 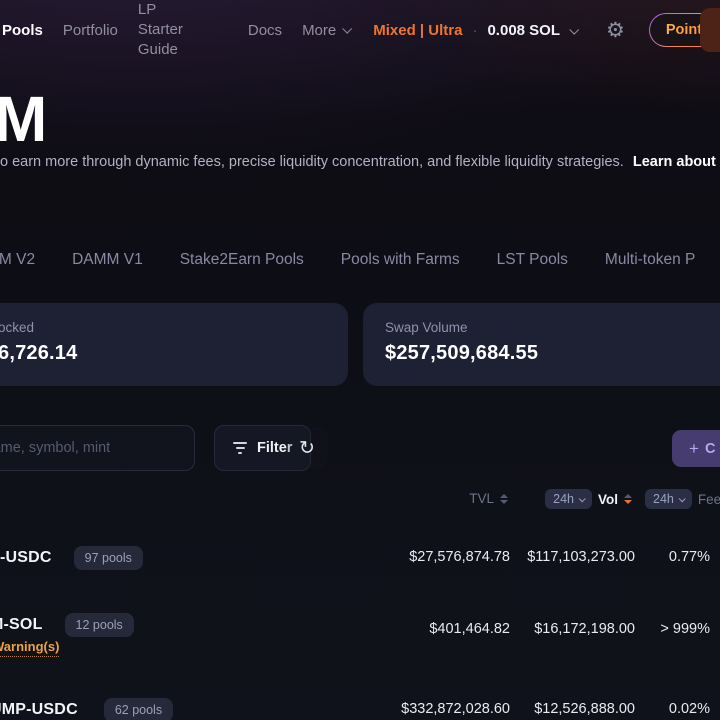 What do you see at coordinates (689, 709) in the screenshot?
I see `fee-tvl-value: 0.02%` at bounding box center [689, 709].